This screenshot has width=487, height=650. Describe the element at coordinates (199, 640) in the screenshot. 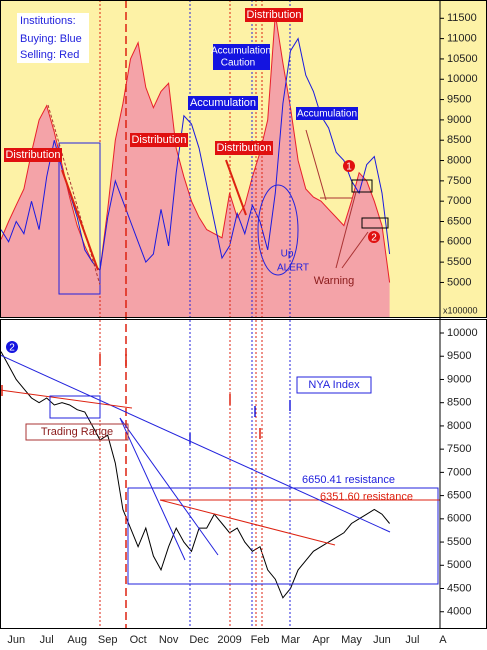

I see `x-tick-label: Dec` at that location.